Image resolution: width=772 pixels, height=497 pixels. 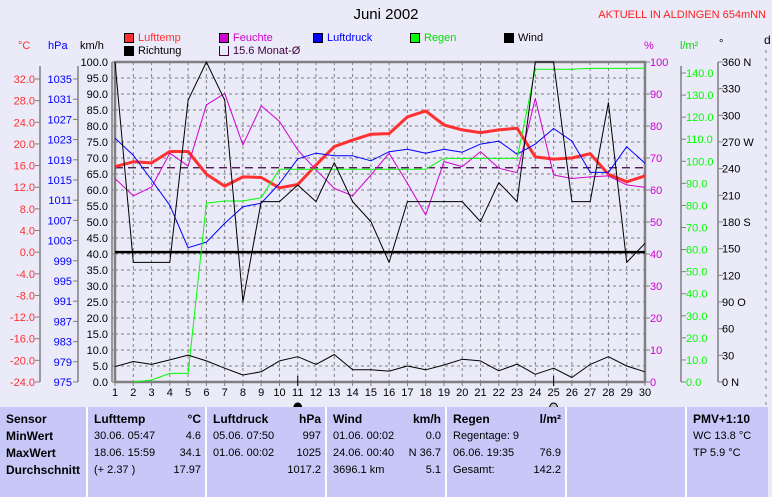 I want to click on wind-tick-label: 35.0, so click(x=97, y=271).